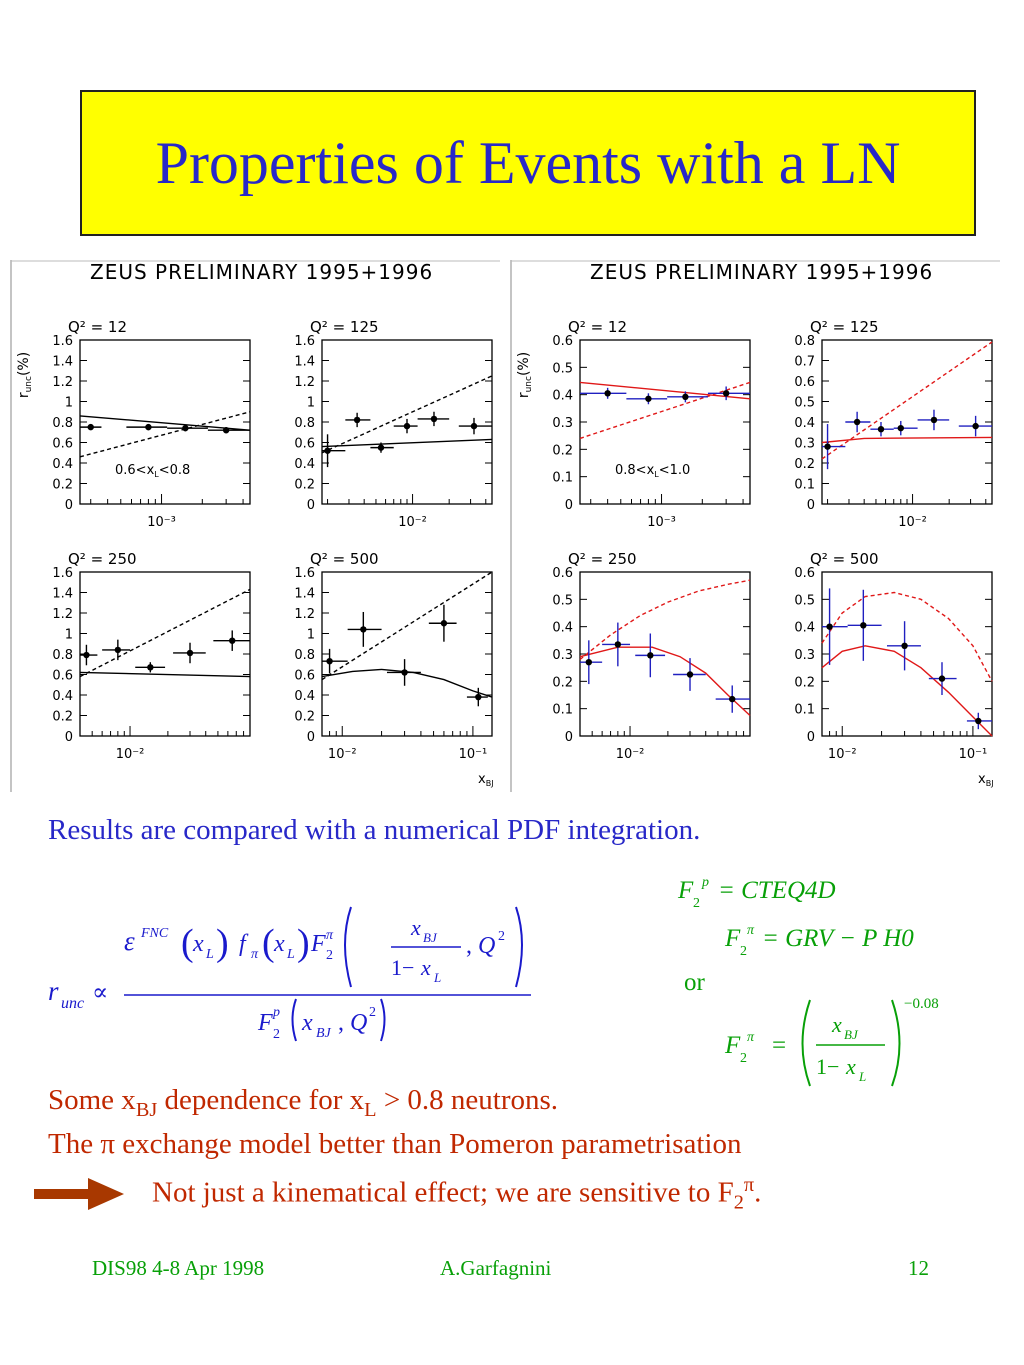 This screenshot has height=1365, width=1024. I want to click on subplot-2: Q² = 125 0 0.1 0.2 0.3 0.4 0.5 0.6 0.7 0.8 10⁻², so click(893, 424).